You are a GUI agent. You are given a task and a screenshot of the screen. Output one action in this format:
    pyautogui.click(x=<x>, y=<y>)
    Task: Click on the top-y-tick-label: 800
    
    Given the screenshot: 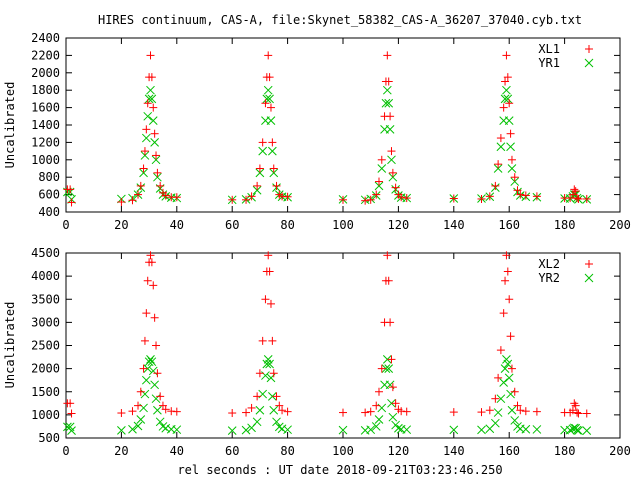 What is the action you would take?
    pyautogui.click(x=49, y=177)
    